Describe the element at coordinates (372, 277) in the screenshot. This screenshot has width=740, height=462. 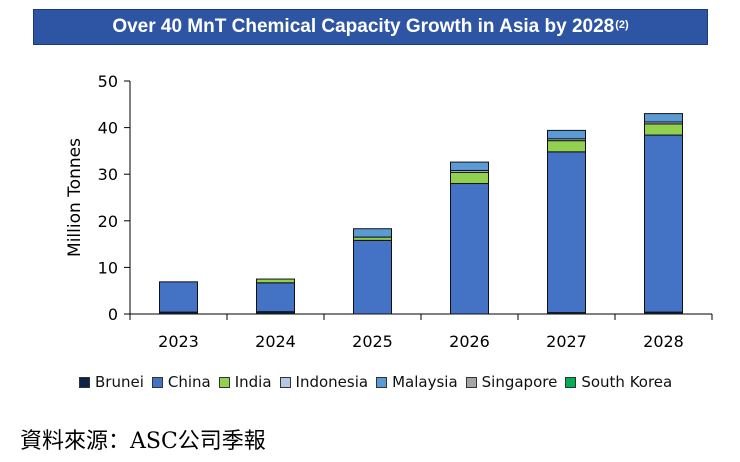
I see `bar-segment-china-2025` at that location.